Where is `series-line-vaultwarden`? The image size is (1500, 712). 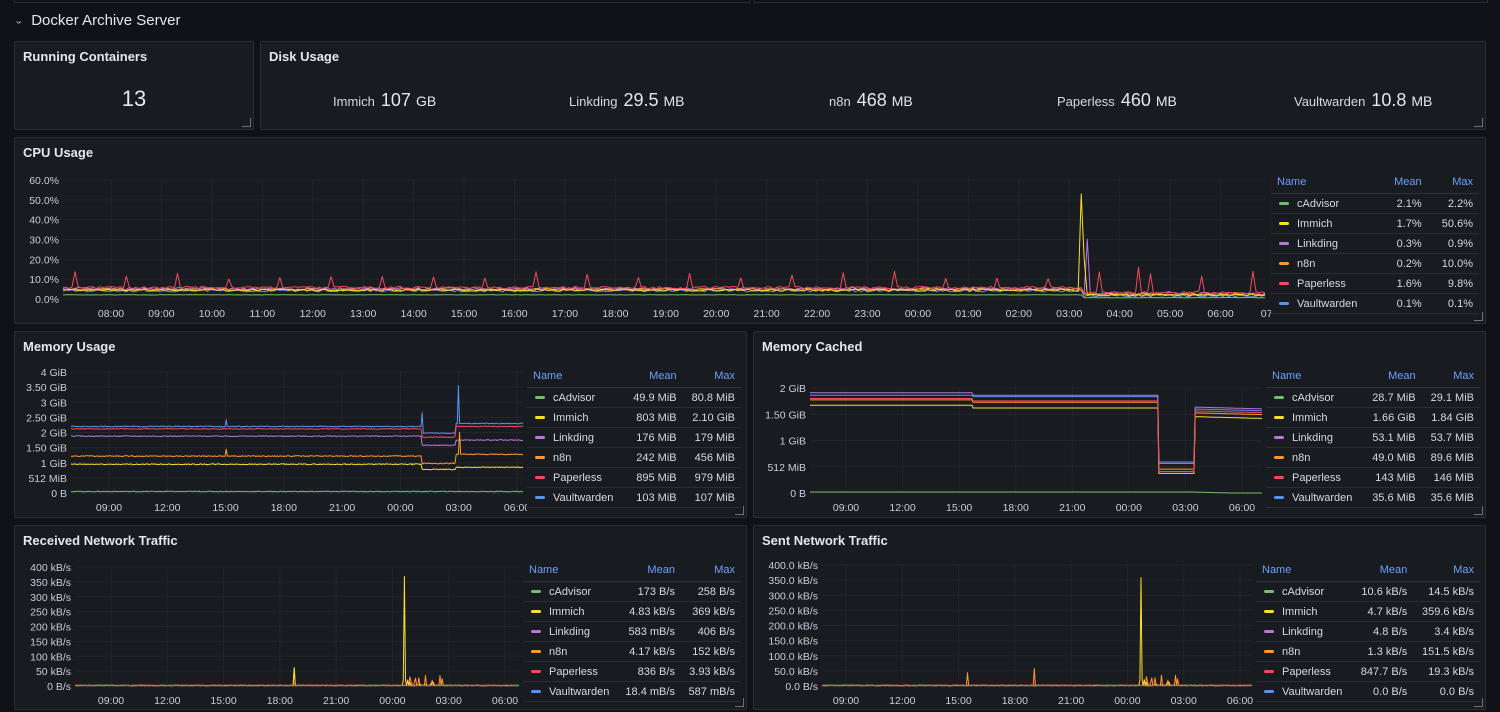 series-line-vaultwarden is located at coordinates (297, 410).